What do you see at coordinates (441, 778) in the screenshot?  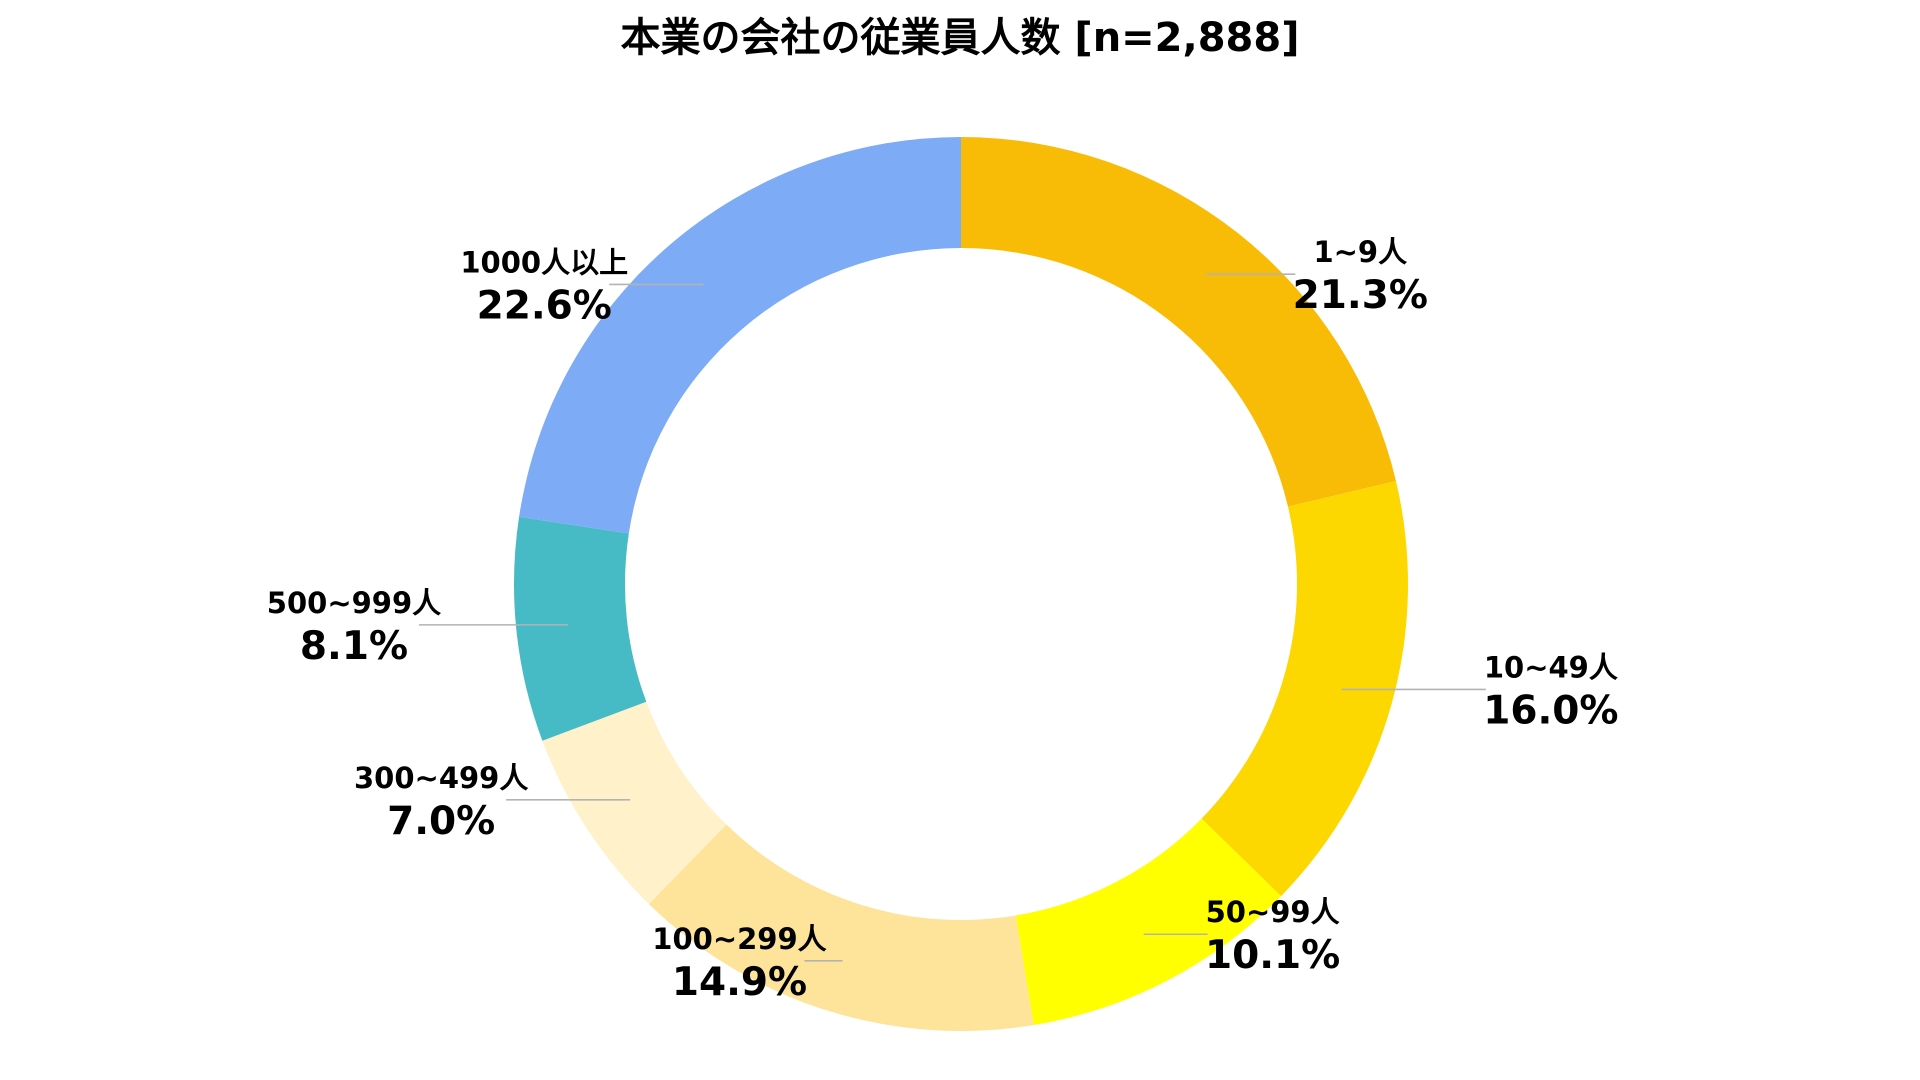 I see `slice-category-label: 300~499人` at bounding box center [441, 778].